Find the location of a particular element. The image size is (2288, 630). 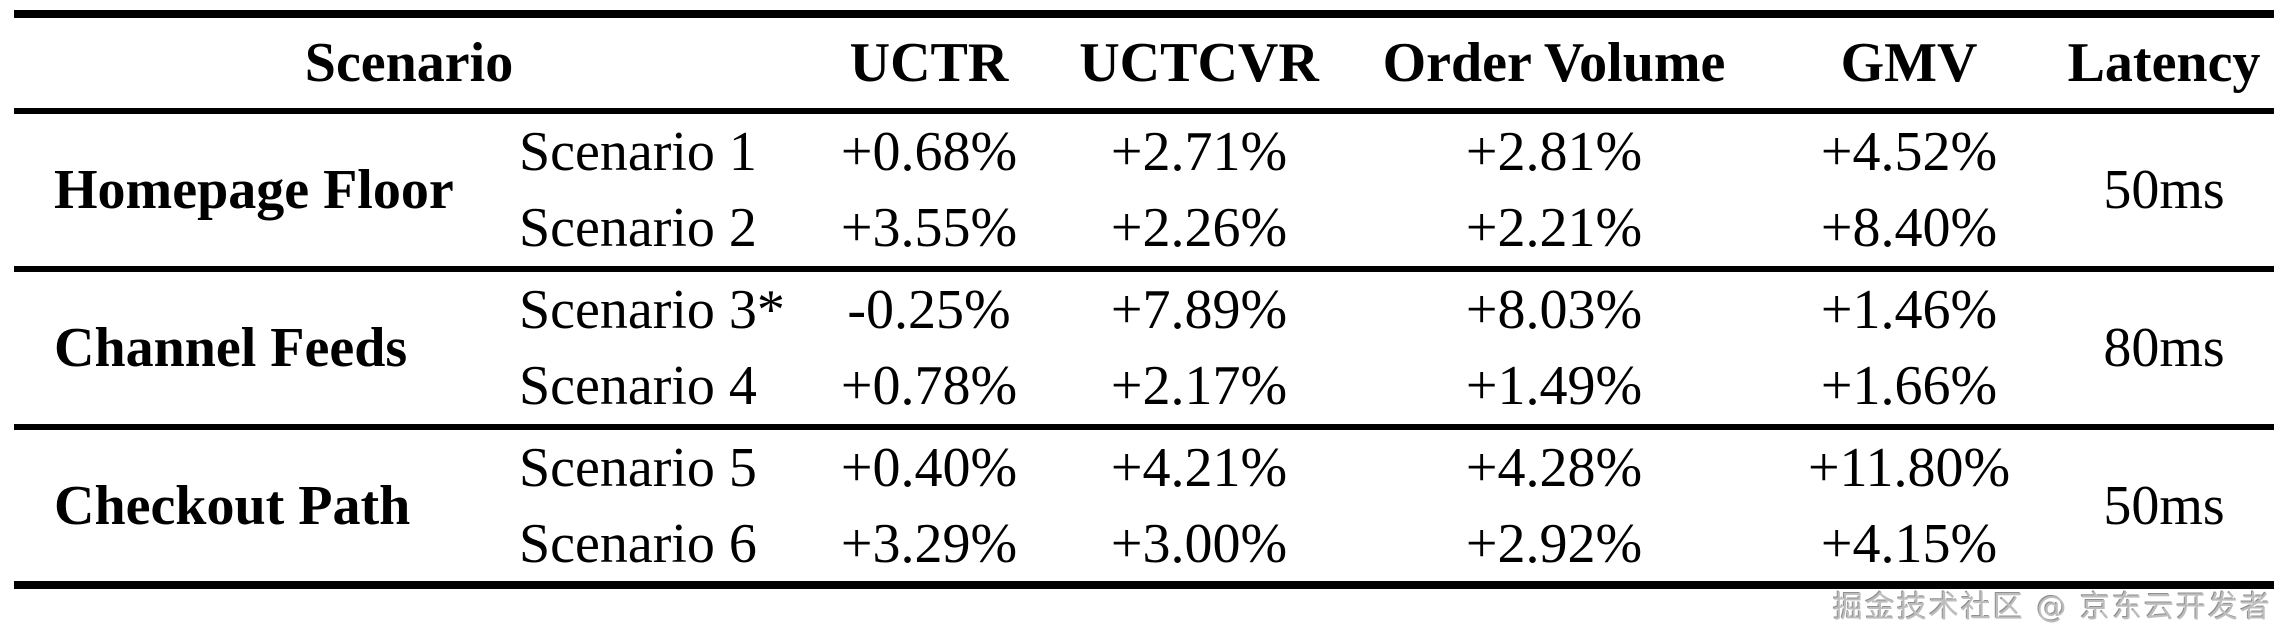

scenario-cell: Scenario 2 is located at coordinates (638, 228).